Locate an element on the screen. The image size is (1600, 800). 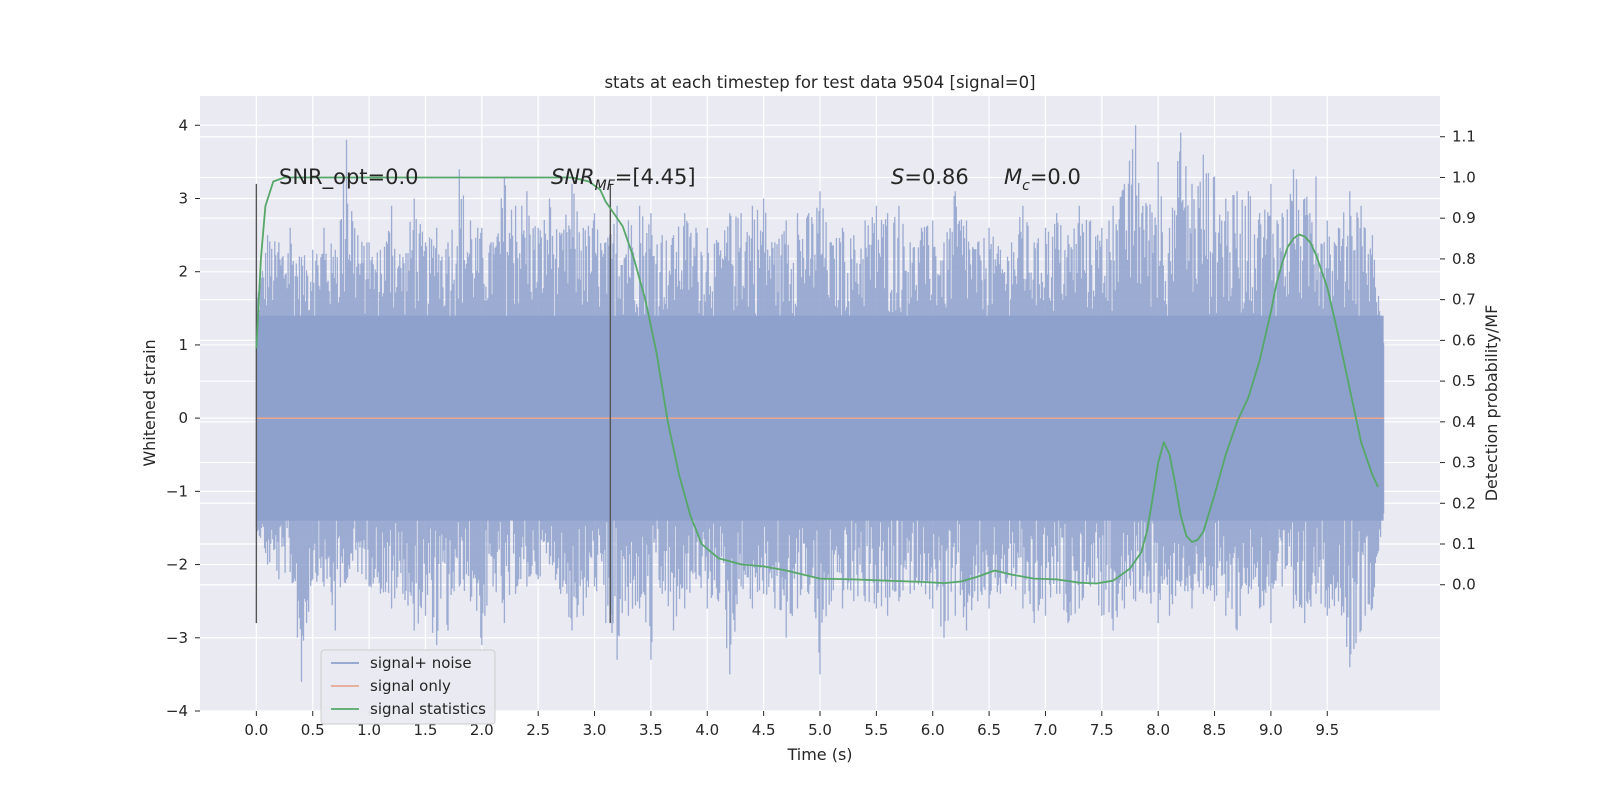
y-tick-label: 0 is located at coordinates (183, 418).